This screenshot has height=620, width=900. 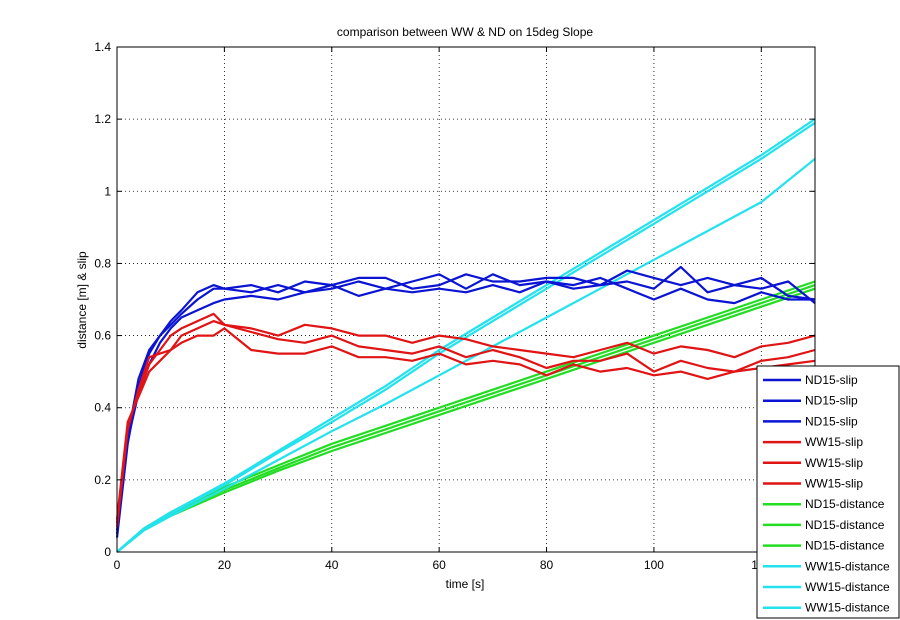 I want to click on y-tick-label: 0.2, so click(x=102, y=480).